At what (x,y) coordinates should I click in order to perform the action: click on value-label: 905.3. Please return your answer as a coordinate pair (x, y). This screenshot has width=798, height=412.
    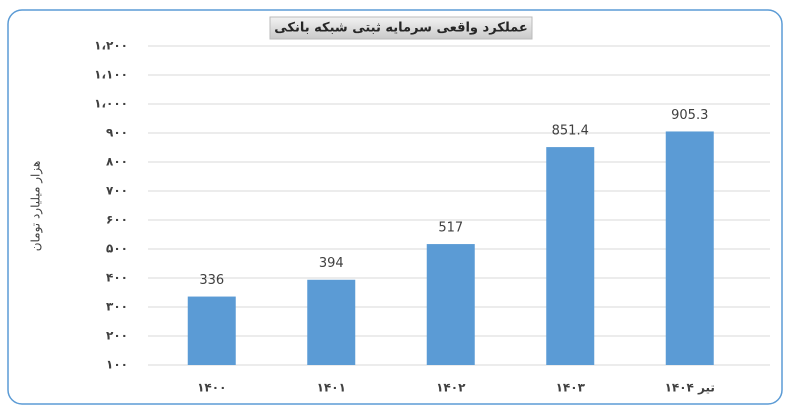
    Looking at the image, I should click on (689, 115).